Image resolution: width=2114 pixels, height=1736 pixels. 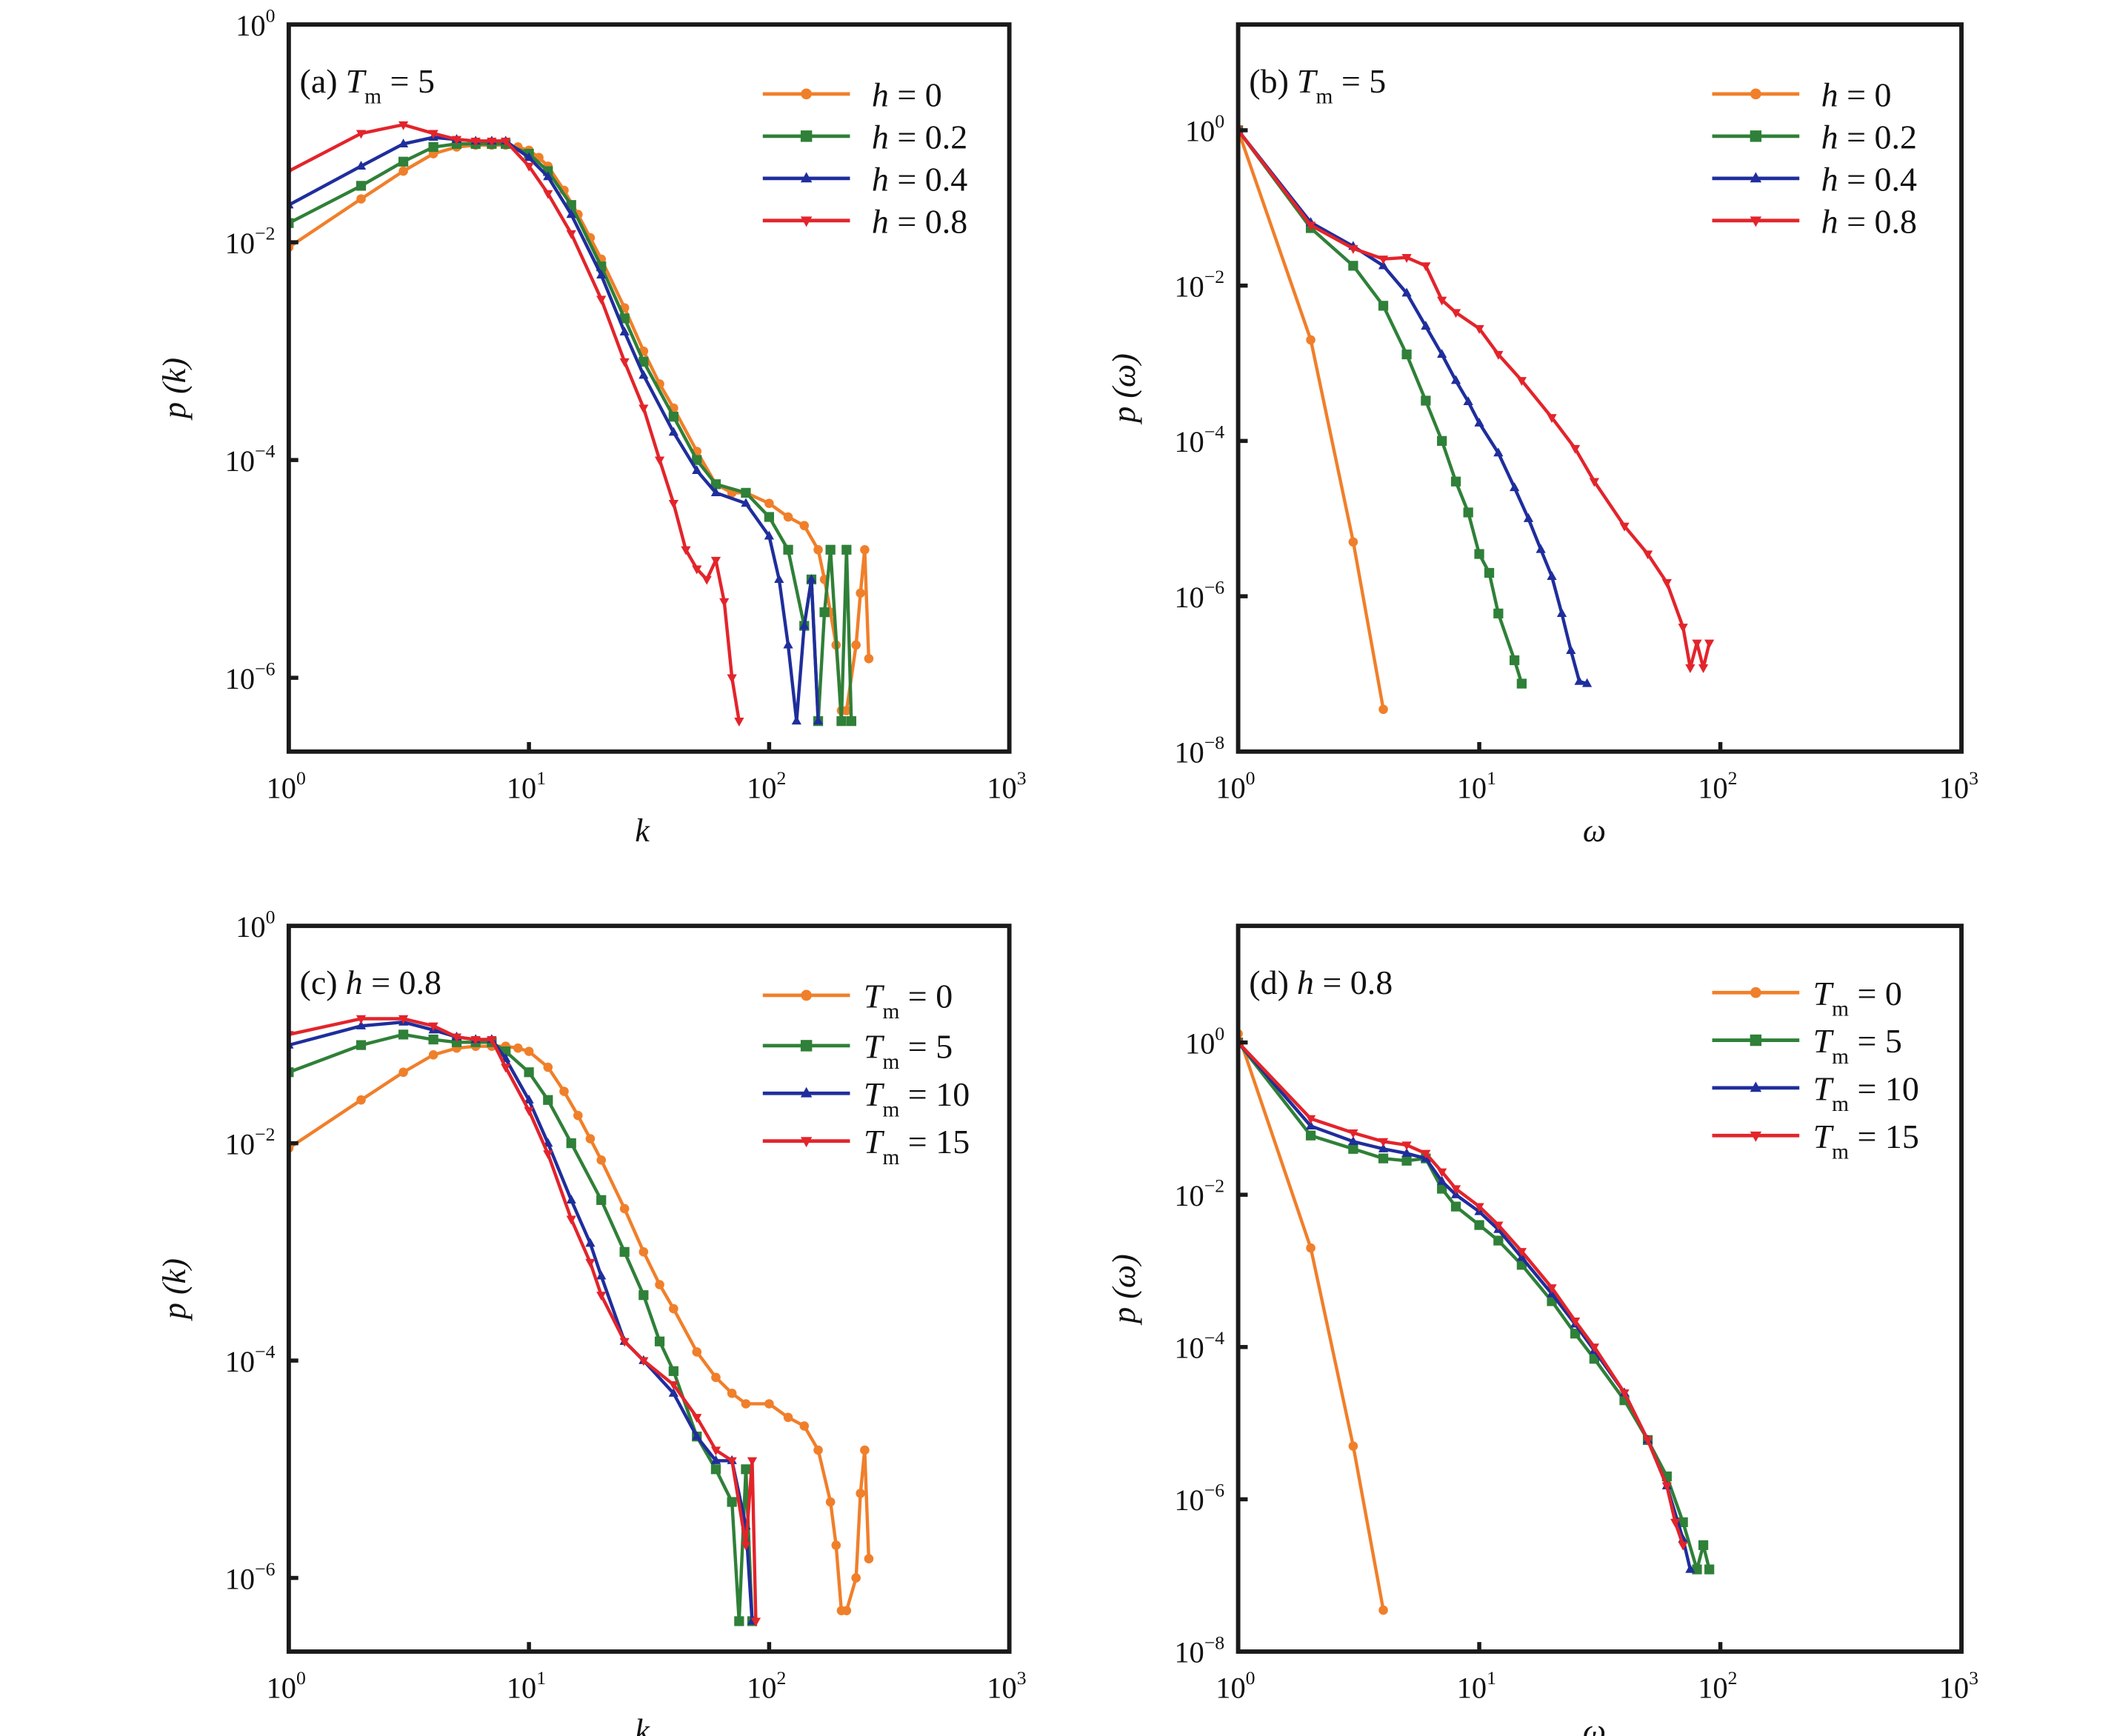 I want to click on legend-variable: T, so click(x=875, y=1142).